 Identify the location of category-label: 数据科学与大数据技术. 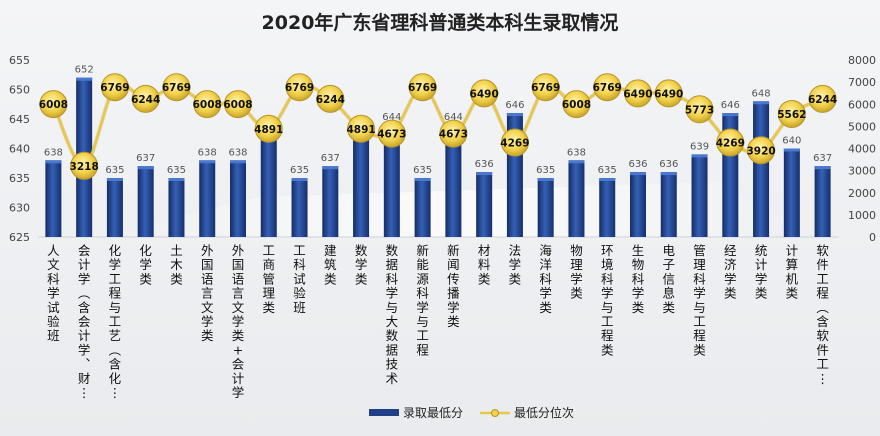
(392, 314).